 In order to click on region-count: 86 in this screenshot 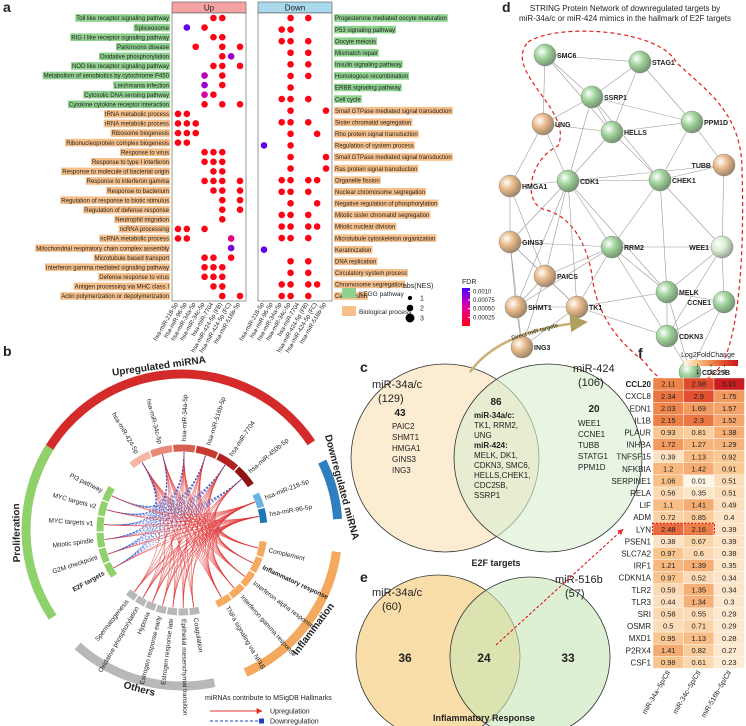, I will do `click(496, 402)`.